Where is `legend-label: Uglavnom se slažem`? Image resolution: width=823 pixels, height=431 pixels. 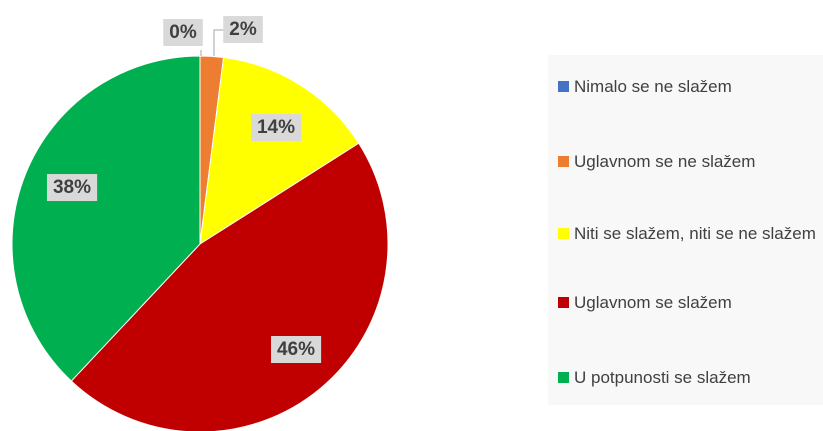
legend-label: Uglavnom se slažem is located at coordinates (653, 302).